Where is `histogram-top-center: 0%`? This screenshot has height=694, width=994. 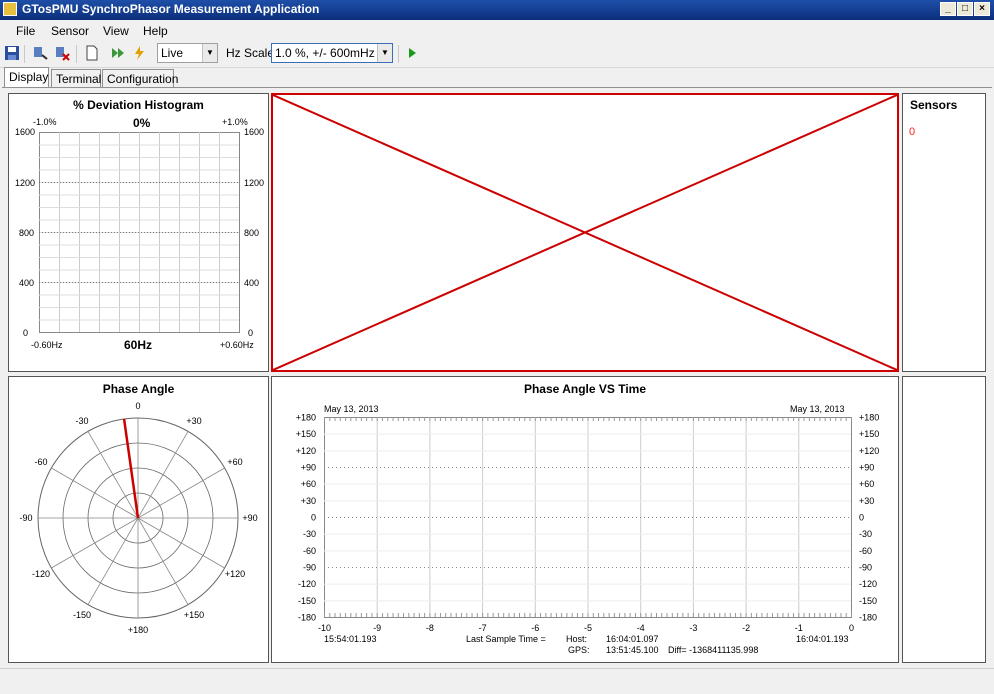
histogram-top-center: 0% is located at coordinates (142, 123).